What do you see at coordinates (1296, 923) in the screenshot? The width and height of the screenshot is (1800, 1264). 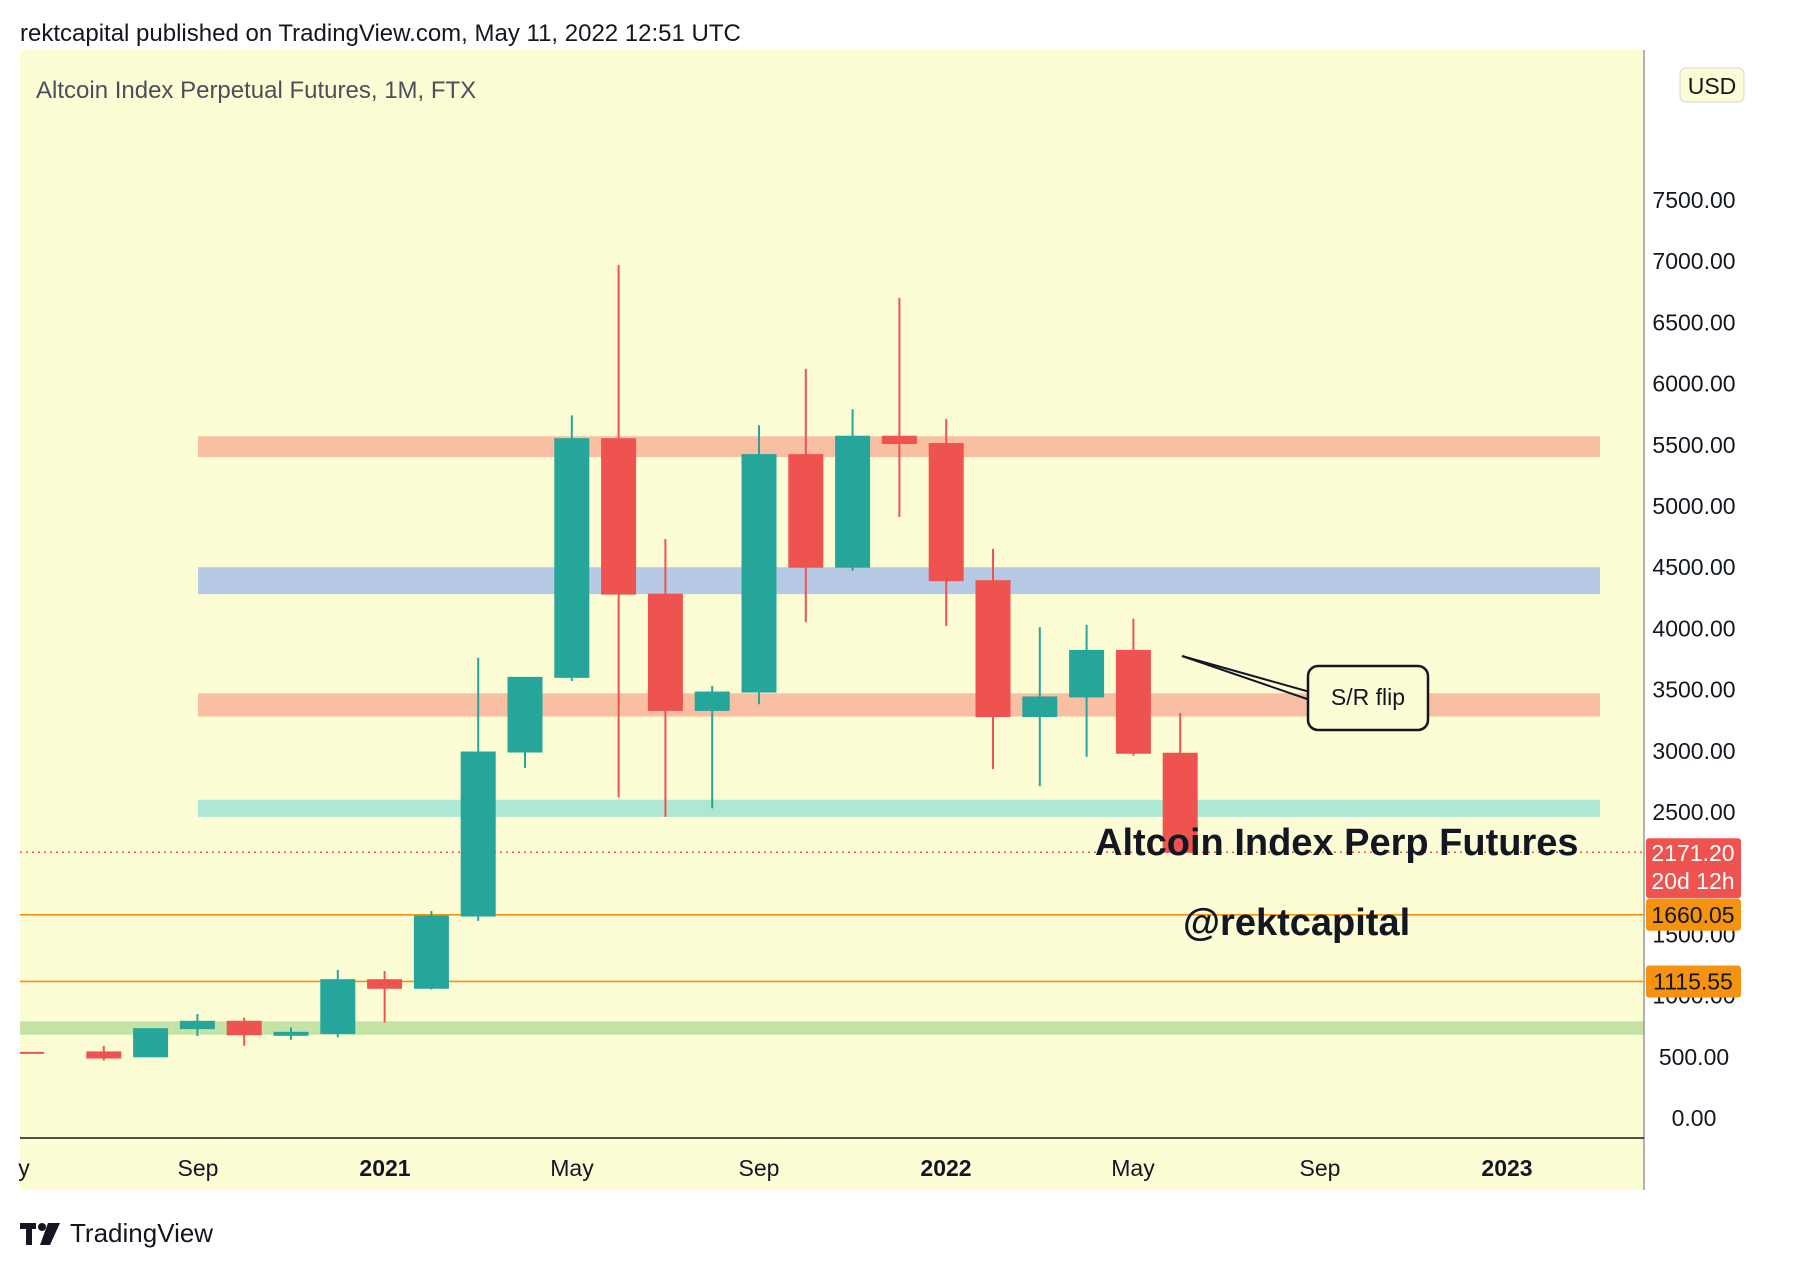 I see `watermark-handle: @rektcapital` at bounding box center [1296, 923].